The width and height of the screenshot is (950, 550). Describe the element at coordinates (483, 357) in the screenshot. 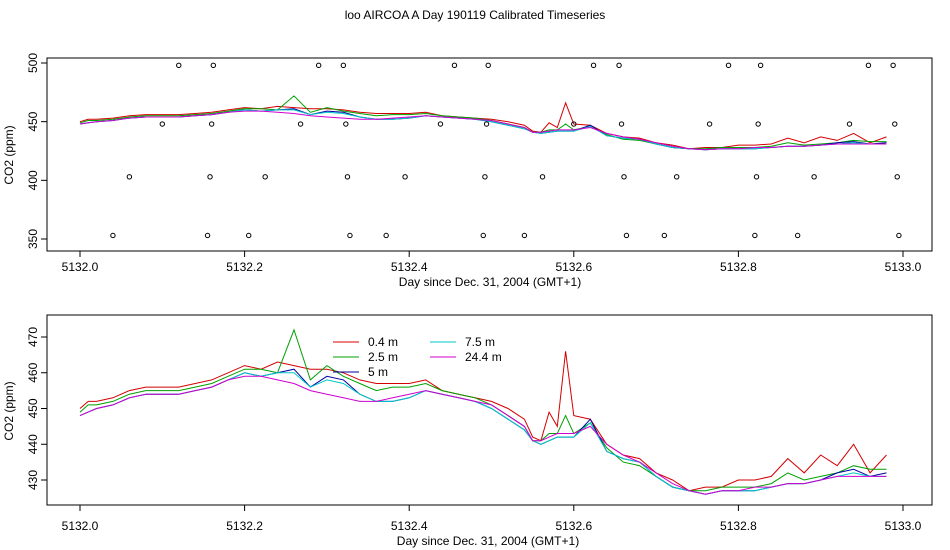

I see `legend-label: 24.4 m` at that location.